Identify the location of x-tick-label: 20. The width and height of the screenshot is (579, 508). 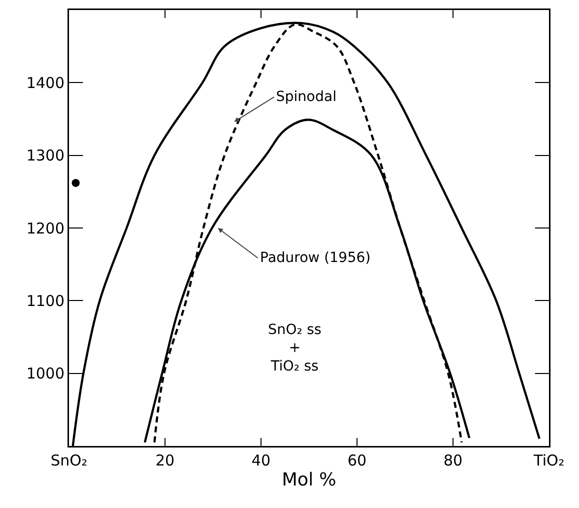
(165, 461).